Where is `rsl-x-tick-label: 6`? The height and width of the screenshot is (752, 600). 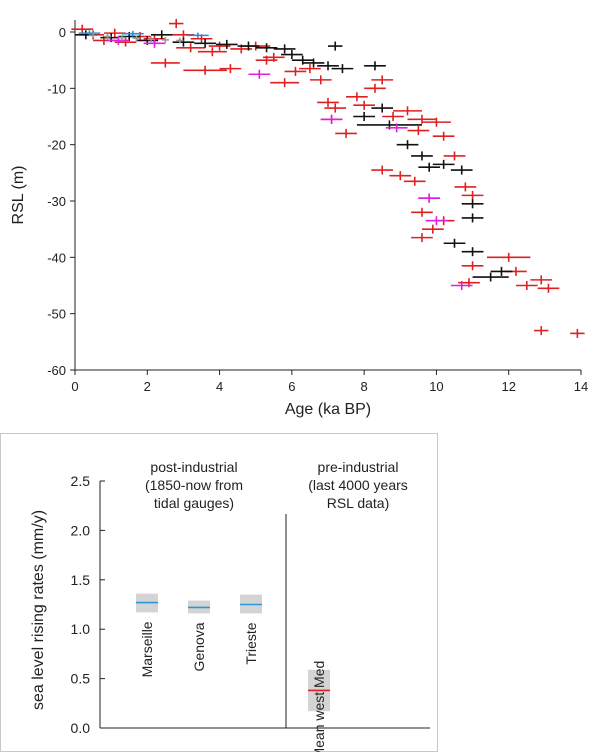 rsl-x-tick-label: 6 is located at coordinates (291, 386).